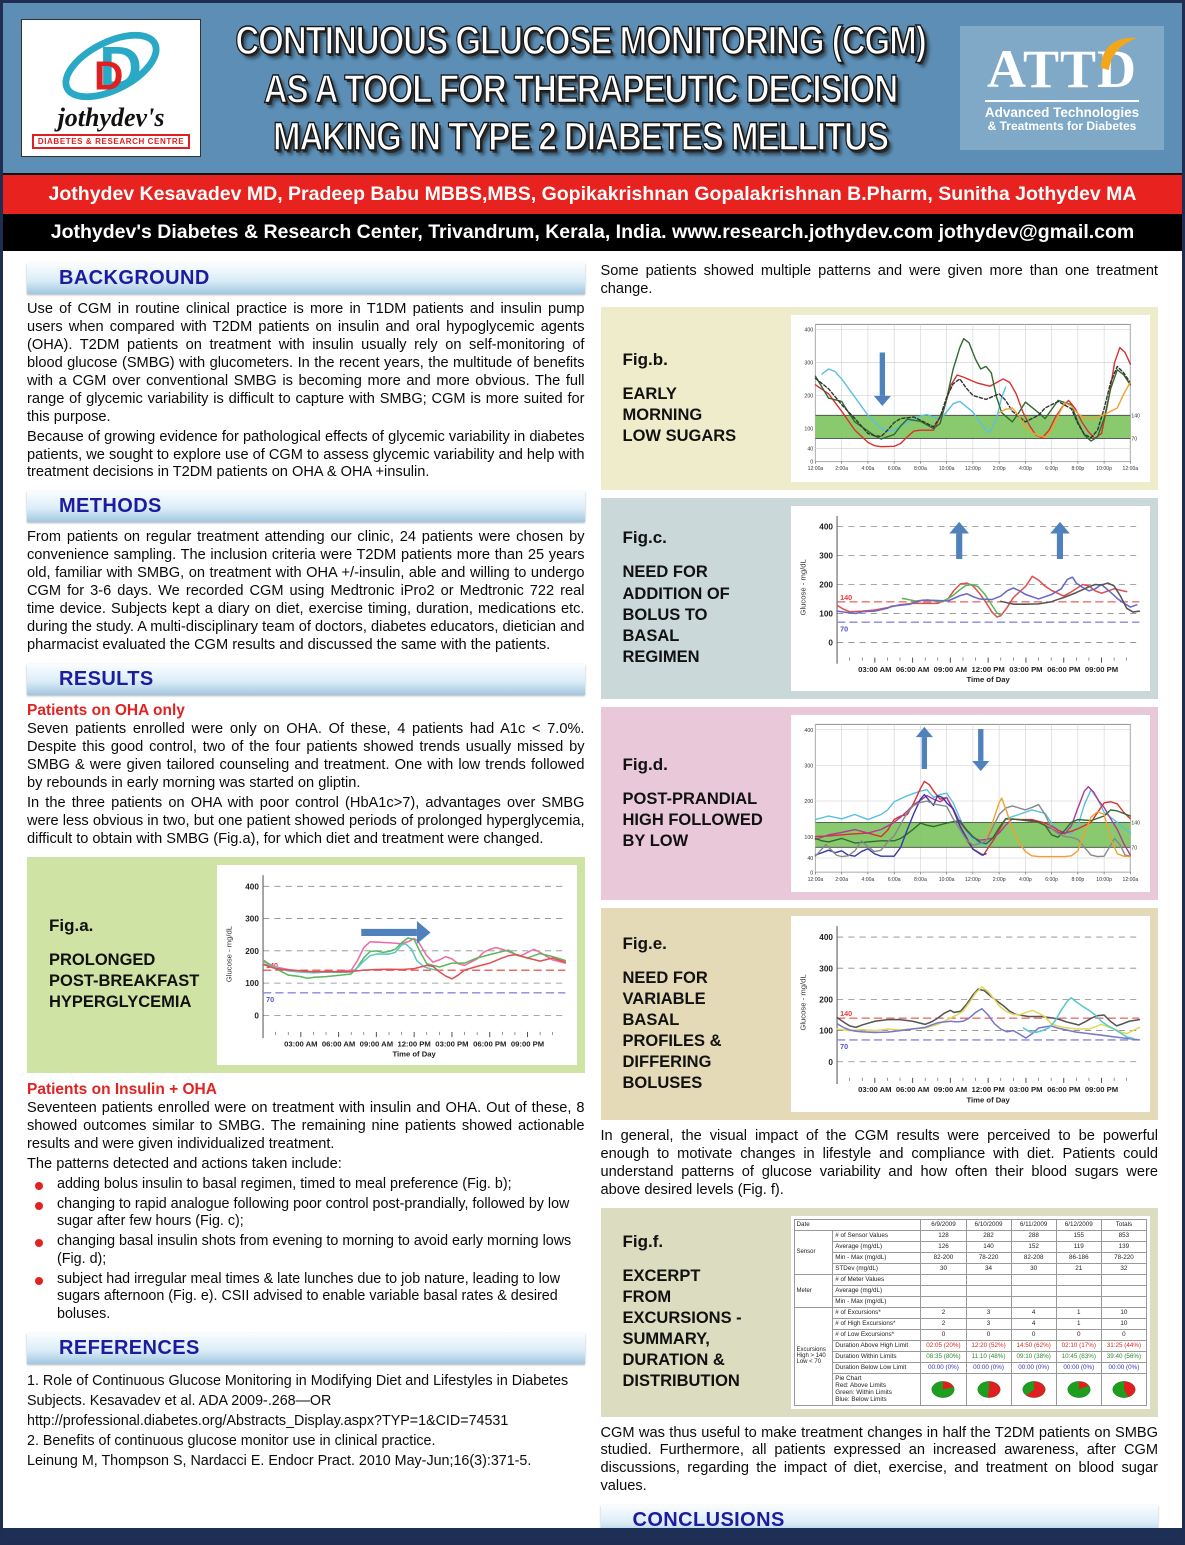  What do you see at coordinates (988, 679) in the screenshot?
I see `svg-text: Time of Day` at bounding box center [988, 679].